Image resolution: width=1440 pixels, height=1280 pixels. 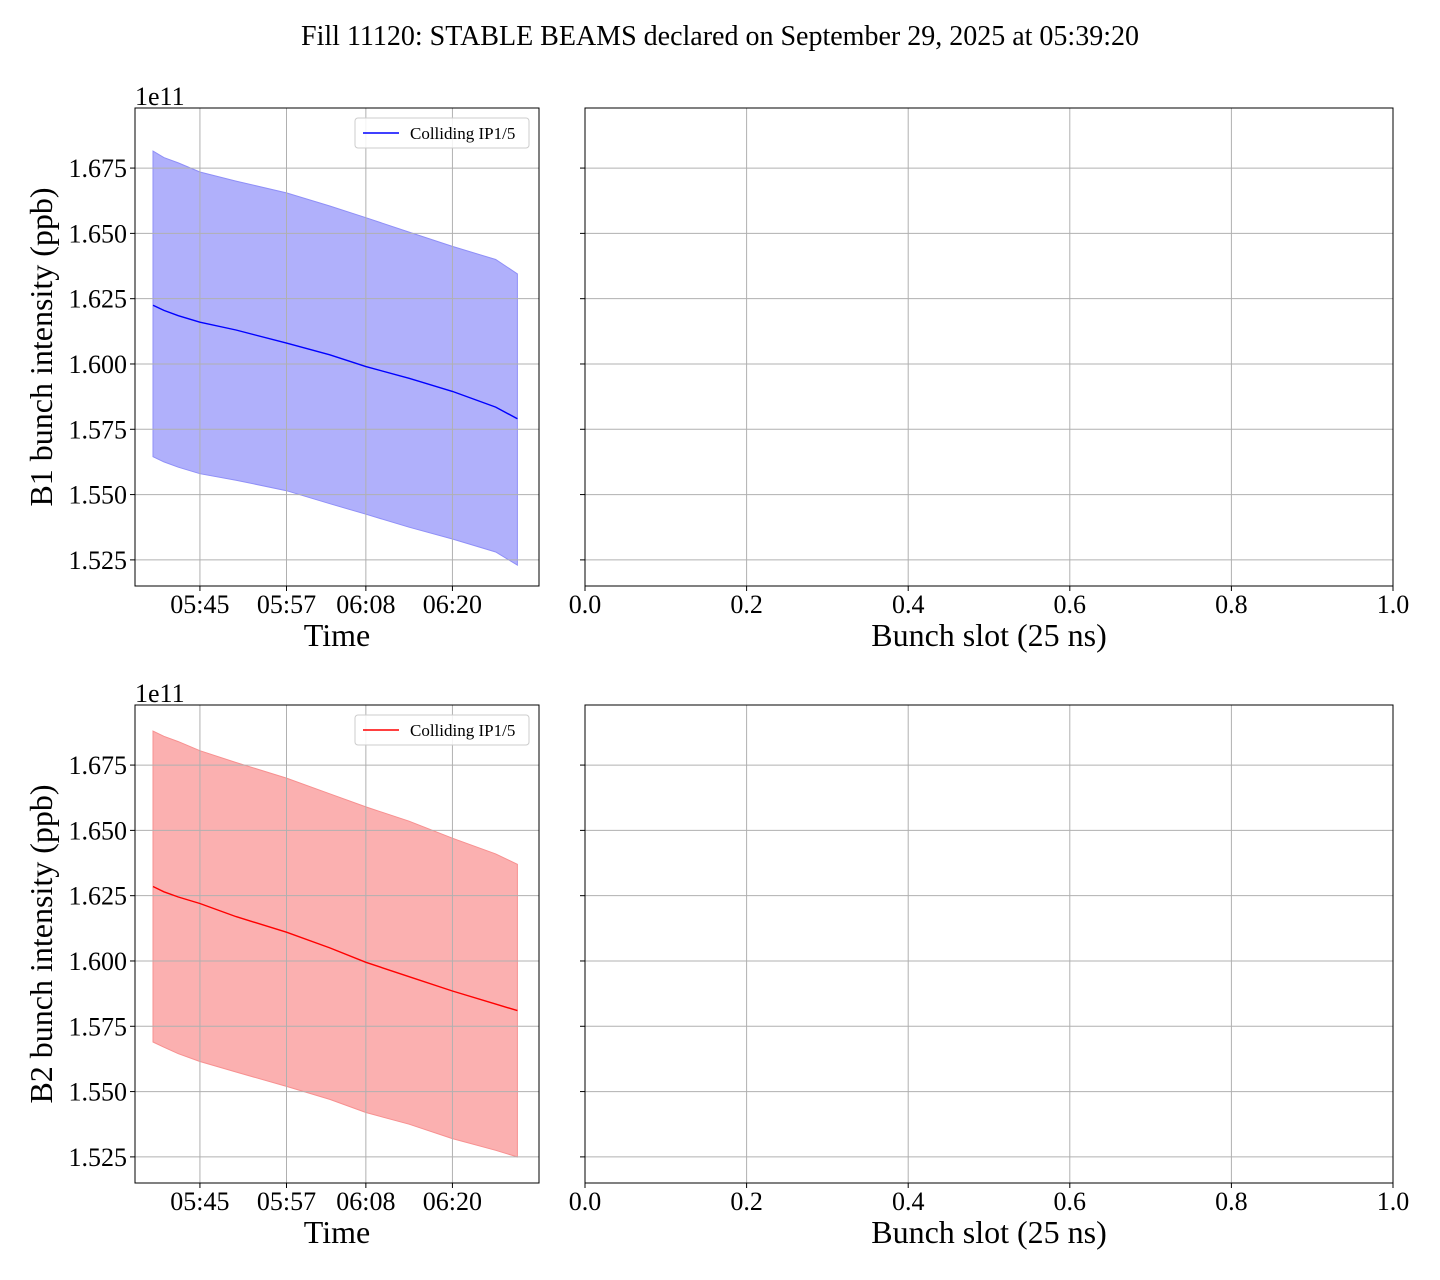 What do you see at coordinates (41, 943) in the screenshot?
I see `y-axis-label: B2 bunch intensity (ppb)` at bounding box center [41, 943].